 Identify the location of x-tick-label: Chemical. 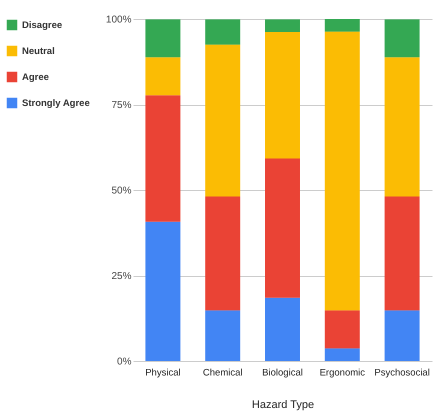
(222, 373).